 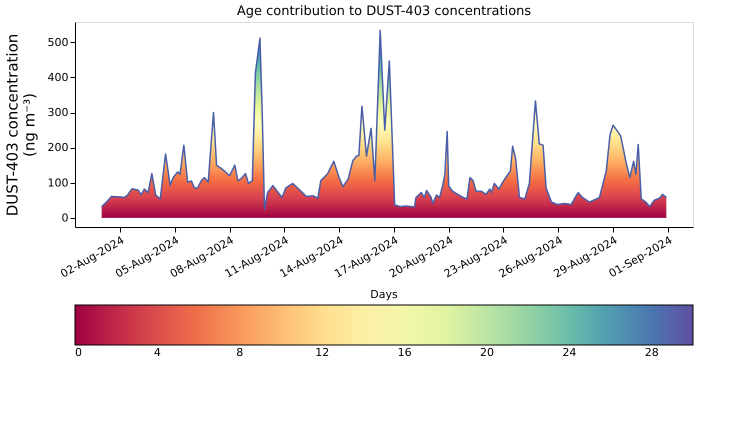 I want to click on color-bar-label: 4, so click(x=157, y=352).